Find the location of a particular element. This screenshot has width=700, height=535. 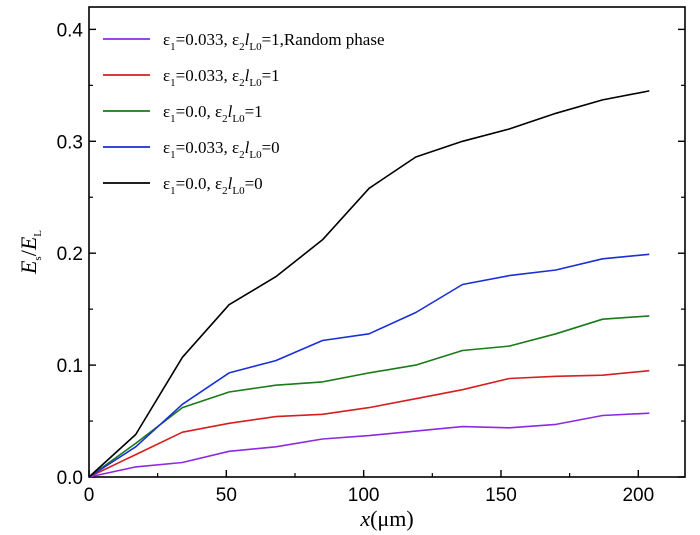

y-tick-label: 0.3 is located at coordinates (70, 142).